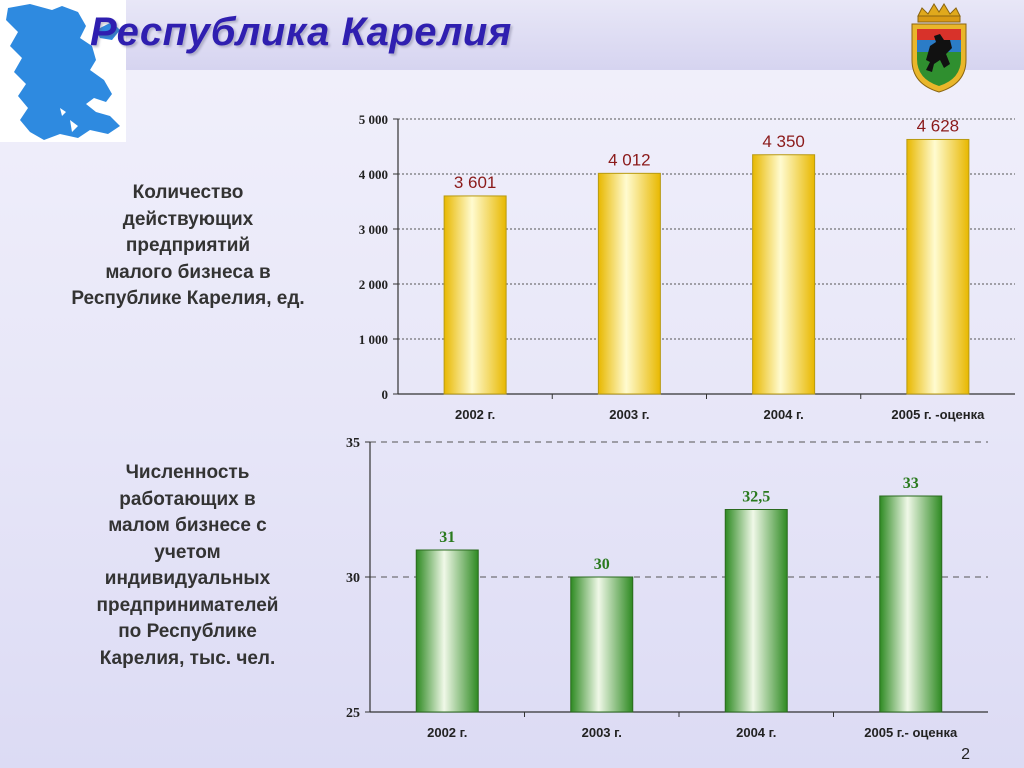 The image size is (1024, 768). Describe the element at coordinates (353, 443) in the screenshot. I see `y-tick-label: 35` at that location.